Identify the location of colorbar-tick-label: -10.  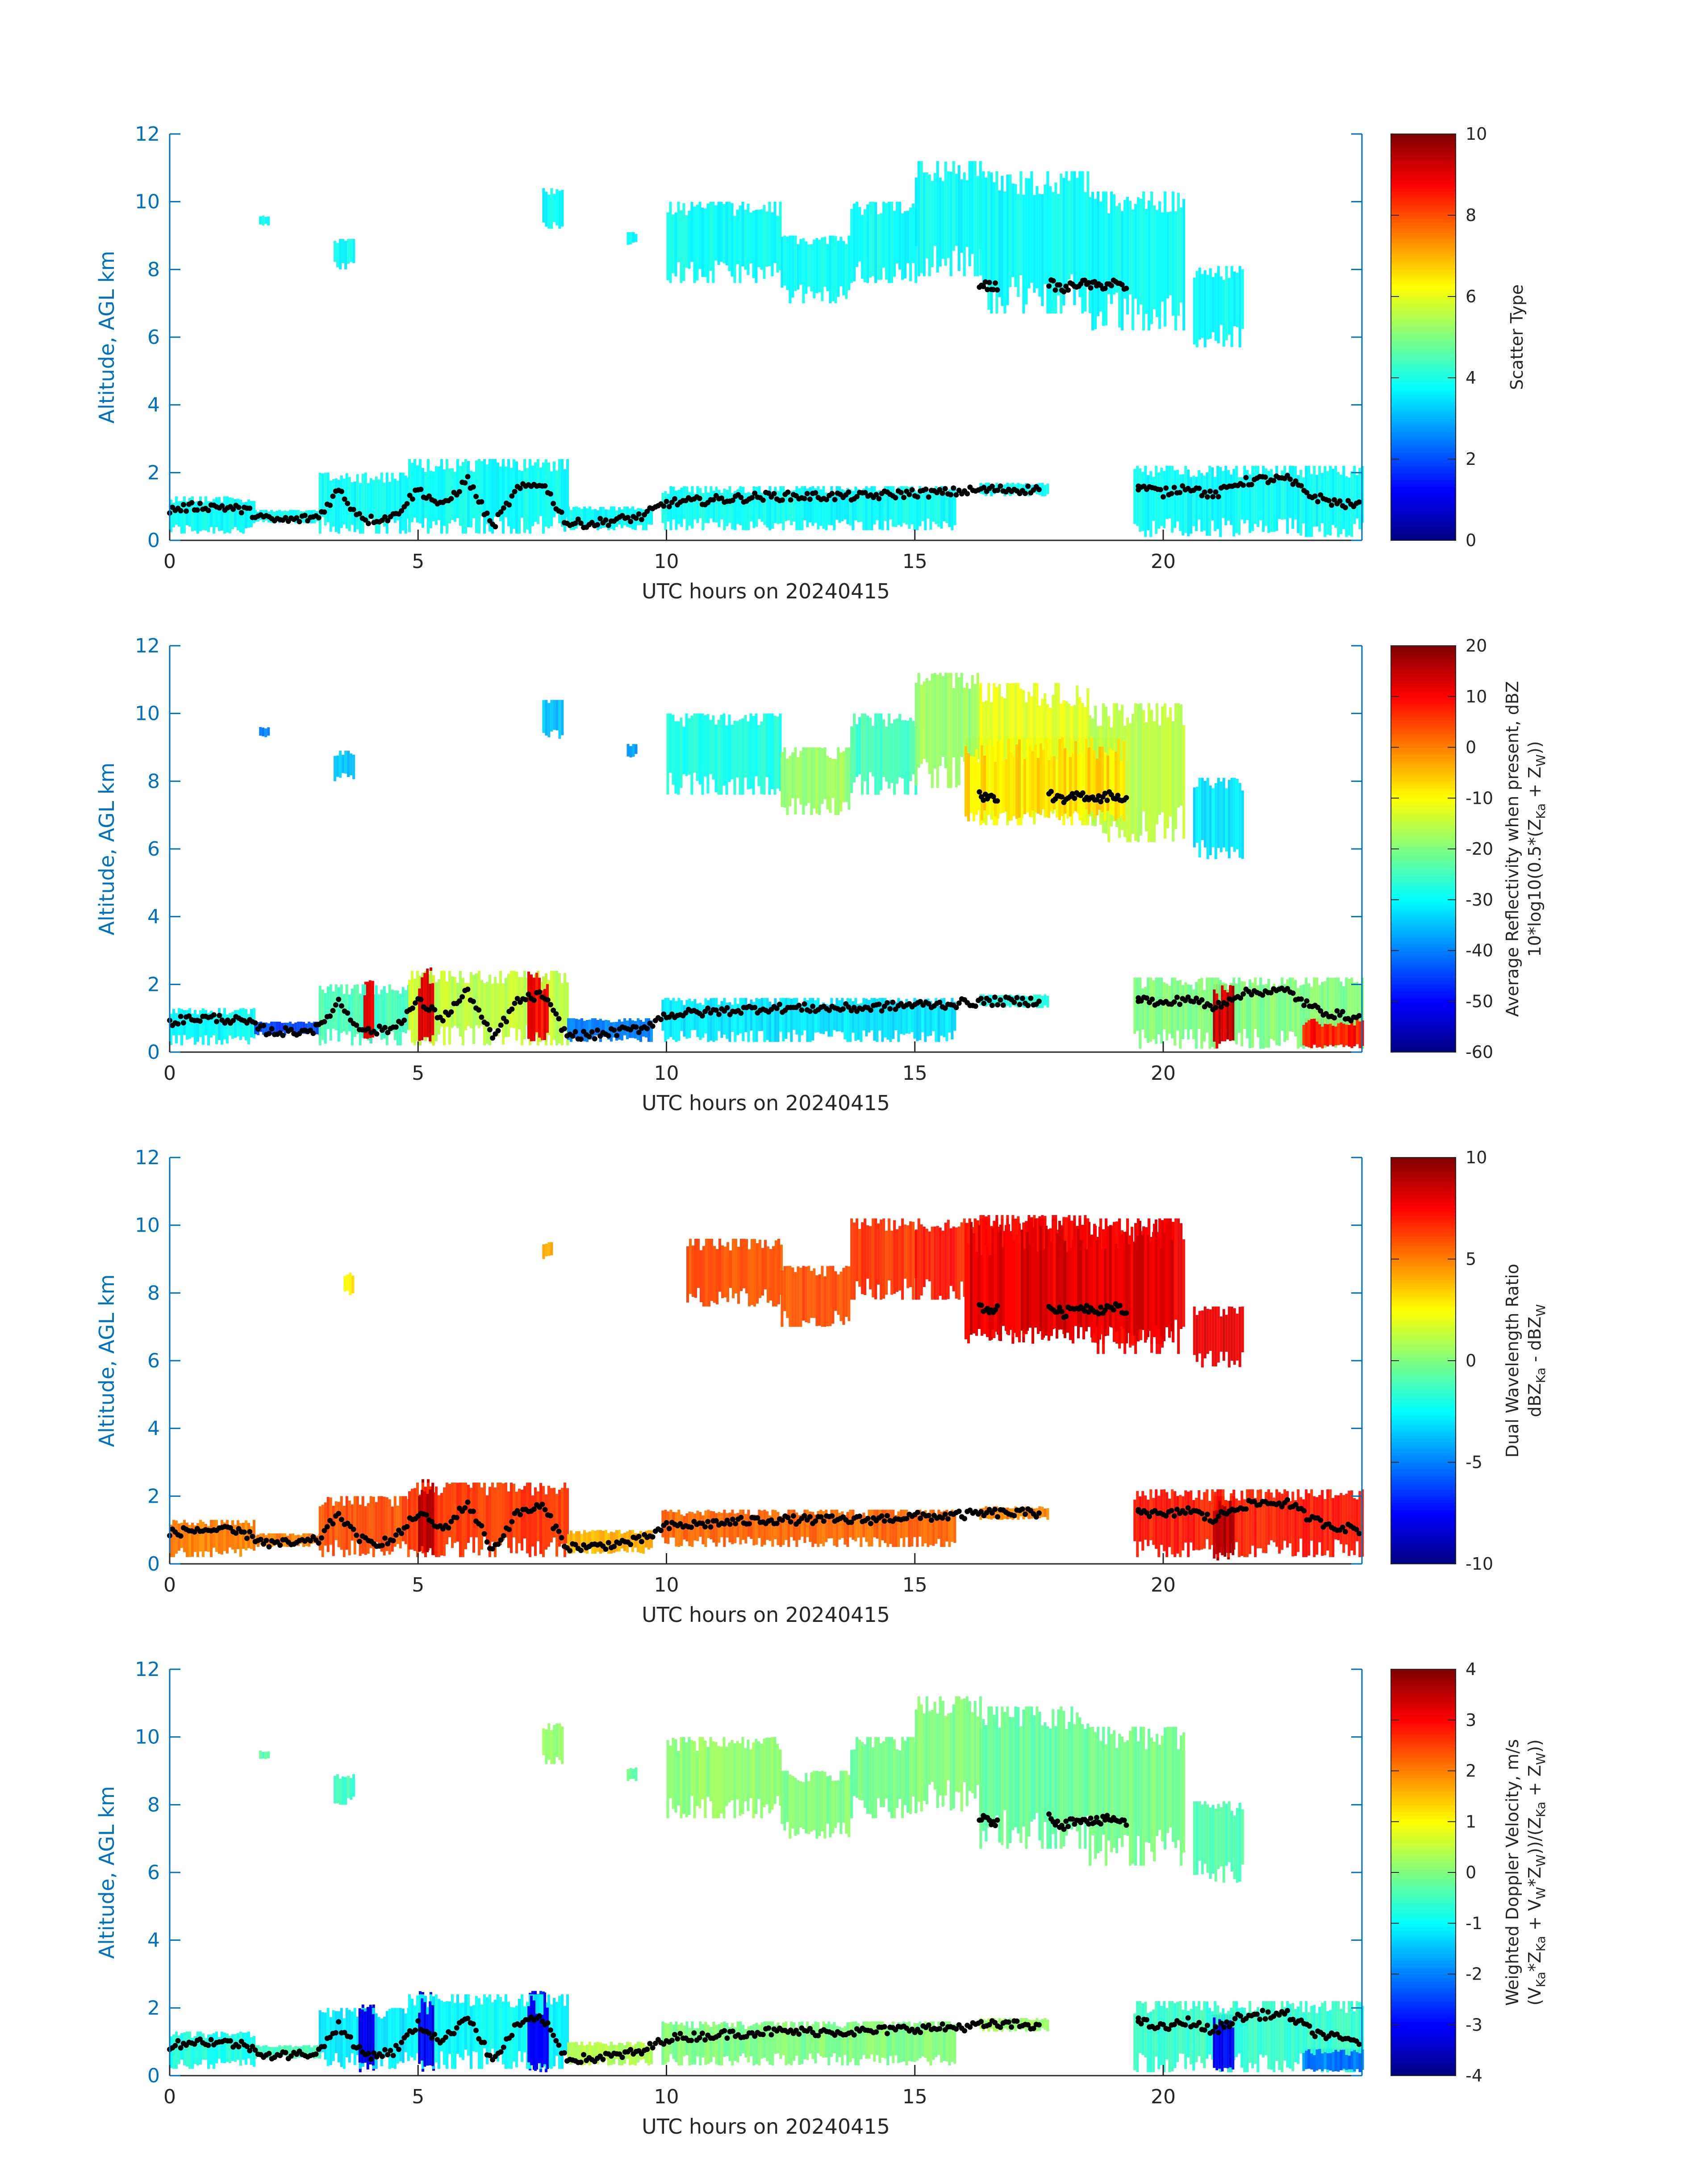
(1479, 798).